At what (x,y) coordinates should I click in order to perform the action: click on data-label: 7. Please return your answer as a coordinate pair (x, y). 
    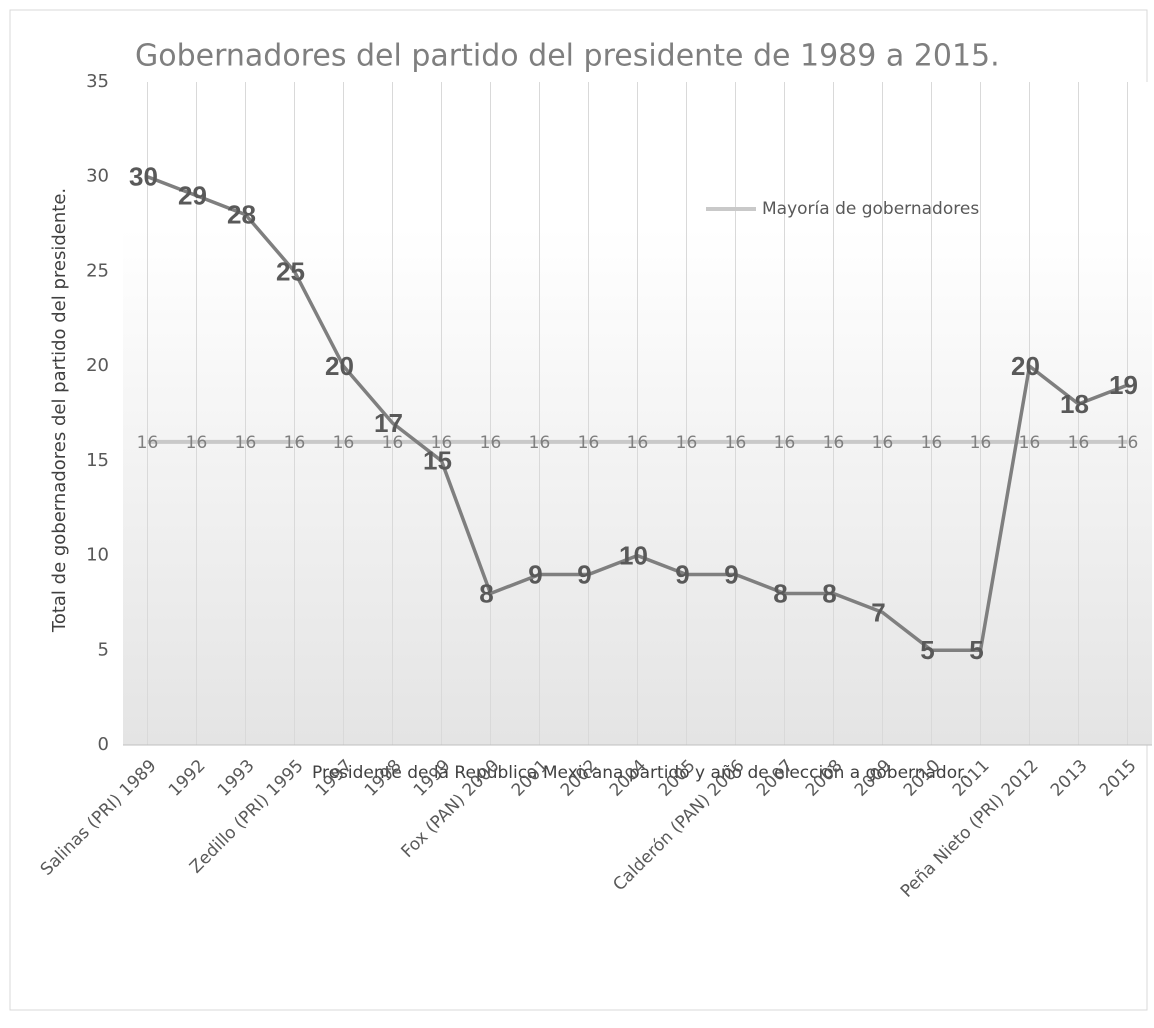
    Looking at the image, I should click on (878, 612).